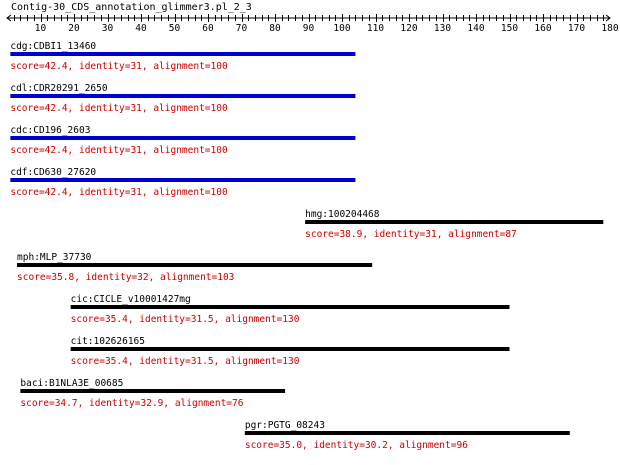 Image resolution: width=620 pixels, height=465 pixels. What do you see at coordinates (242, 28) in the screenshot?
I see `axis-tick-label: 70` at bounding box center [242, 28].